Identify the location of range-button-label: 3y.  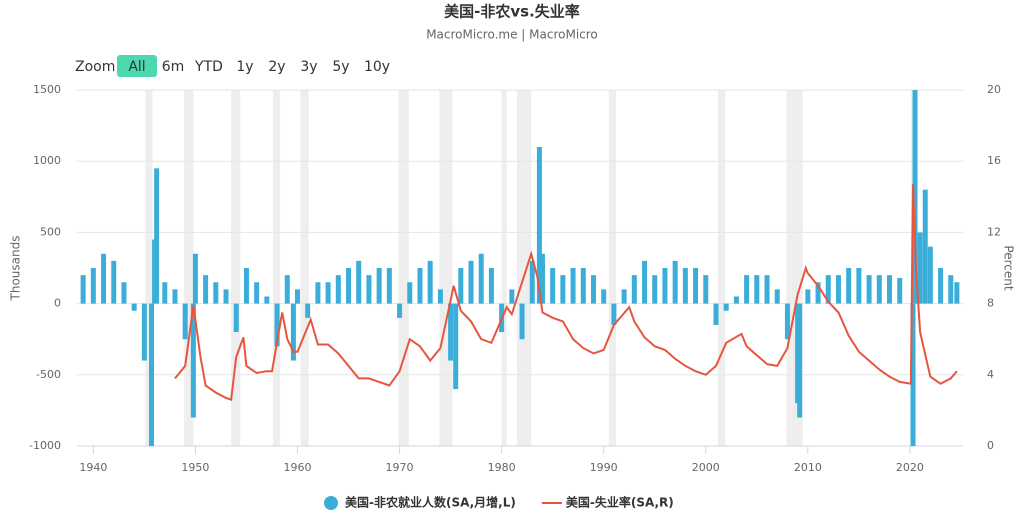
(308, 67).